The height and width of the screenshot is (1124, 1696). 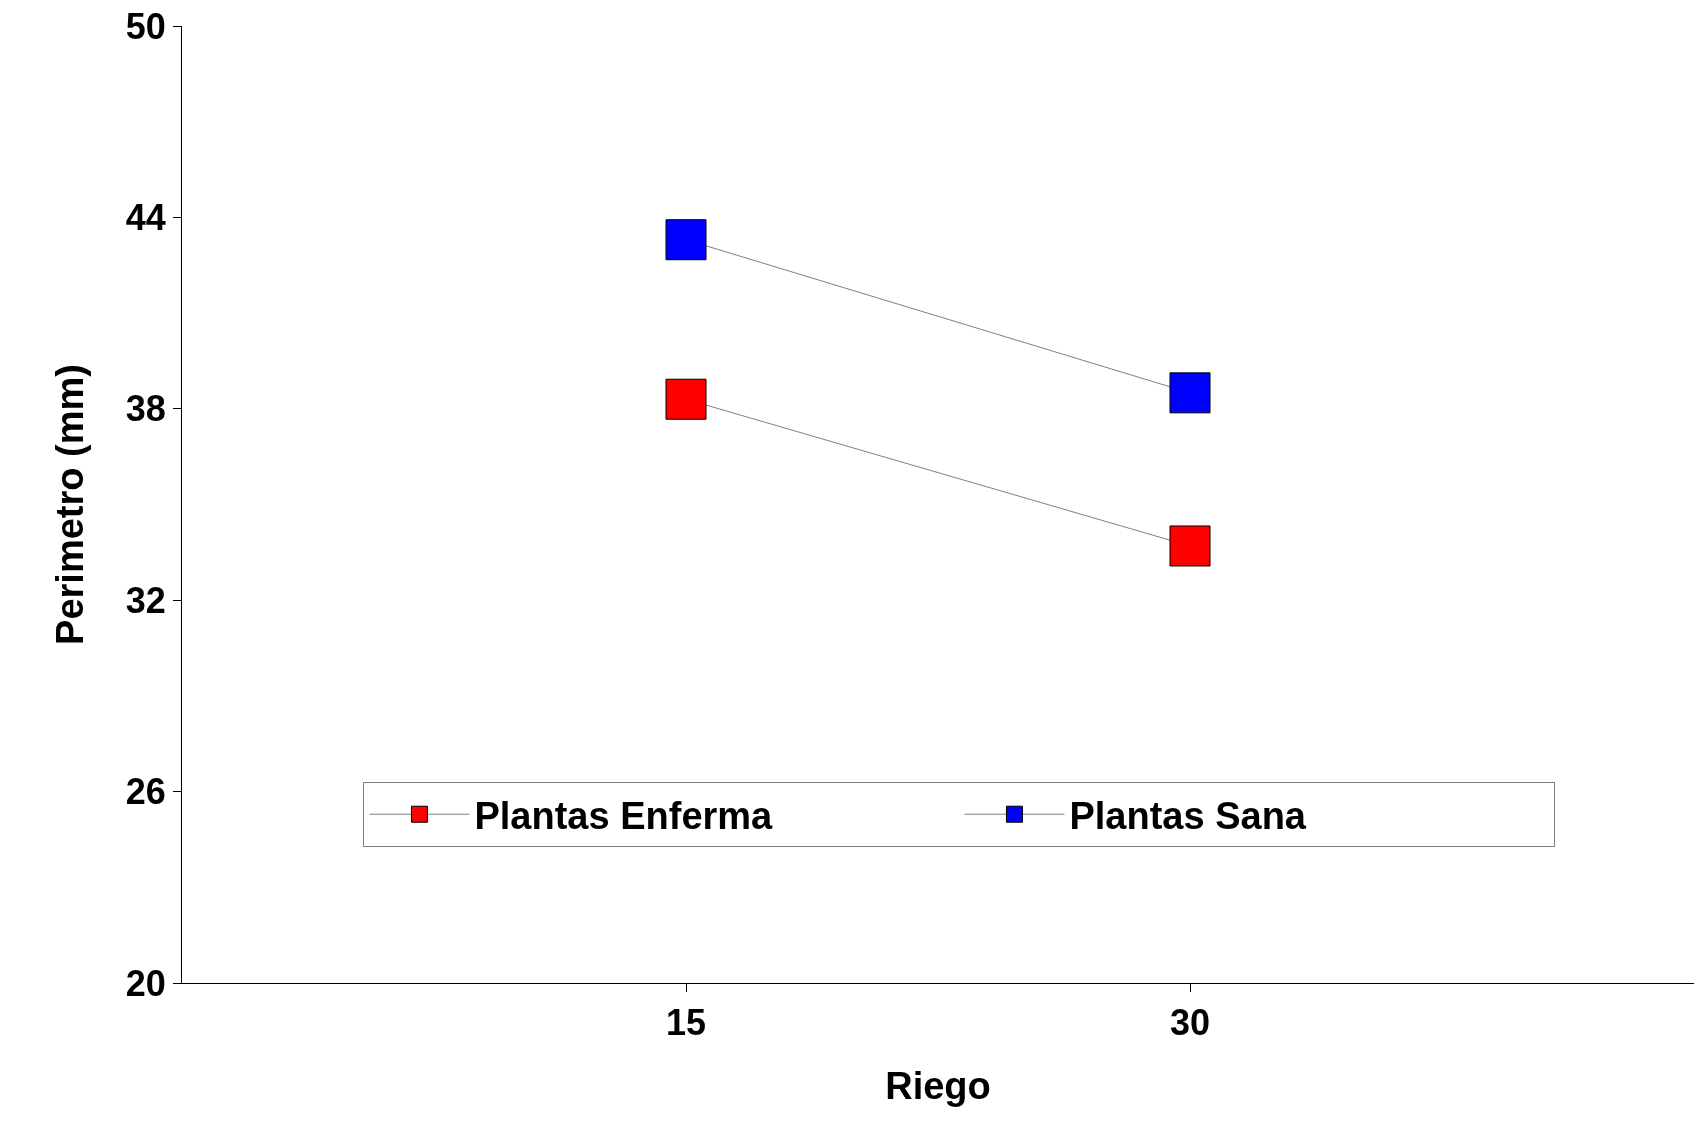 I want to click on y-tick-label: 20, so click(x=145, y=983).